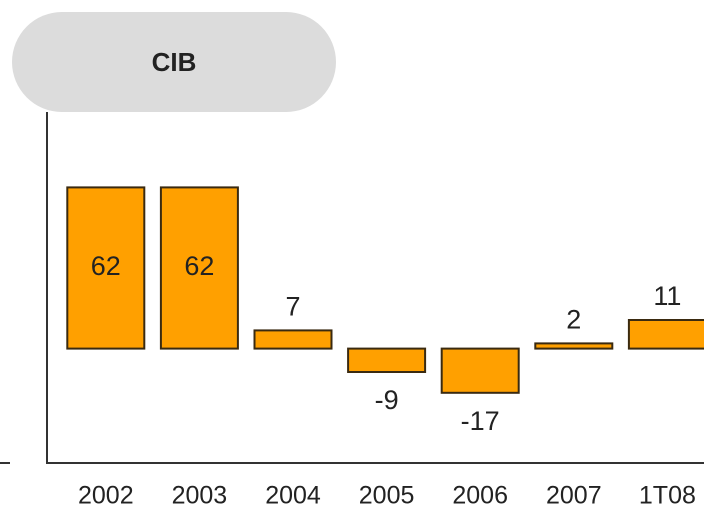 The image size is (704, 516). Describe the element at coordinates (574, 496) in the screenshot. I see `x-tick-label: 2007` at that location.